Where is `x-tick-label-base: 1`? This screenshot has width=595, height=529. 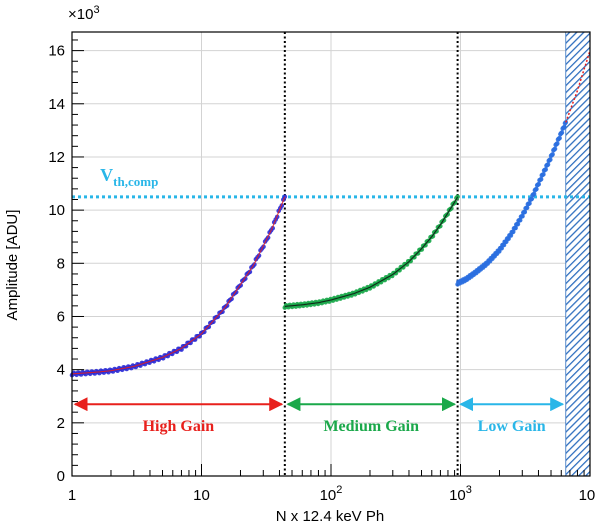 x-tick-label-base: 1 is located at coordinates (72, 495).